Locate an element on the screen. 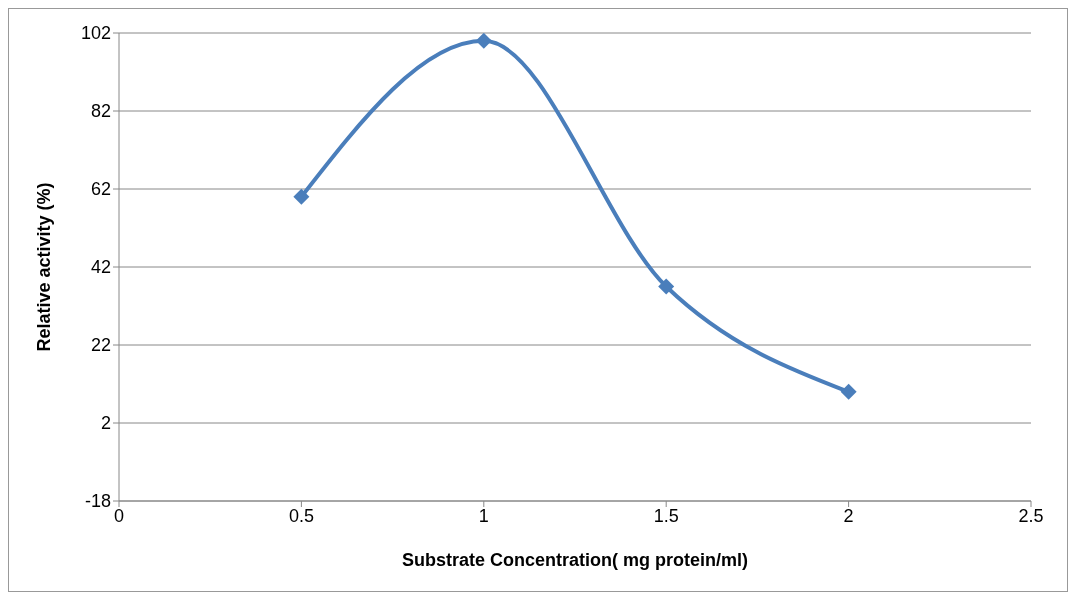 This screenshot has width=1074, height=598. y-tick-label: 2 is located at coordinates (105, 423).